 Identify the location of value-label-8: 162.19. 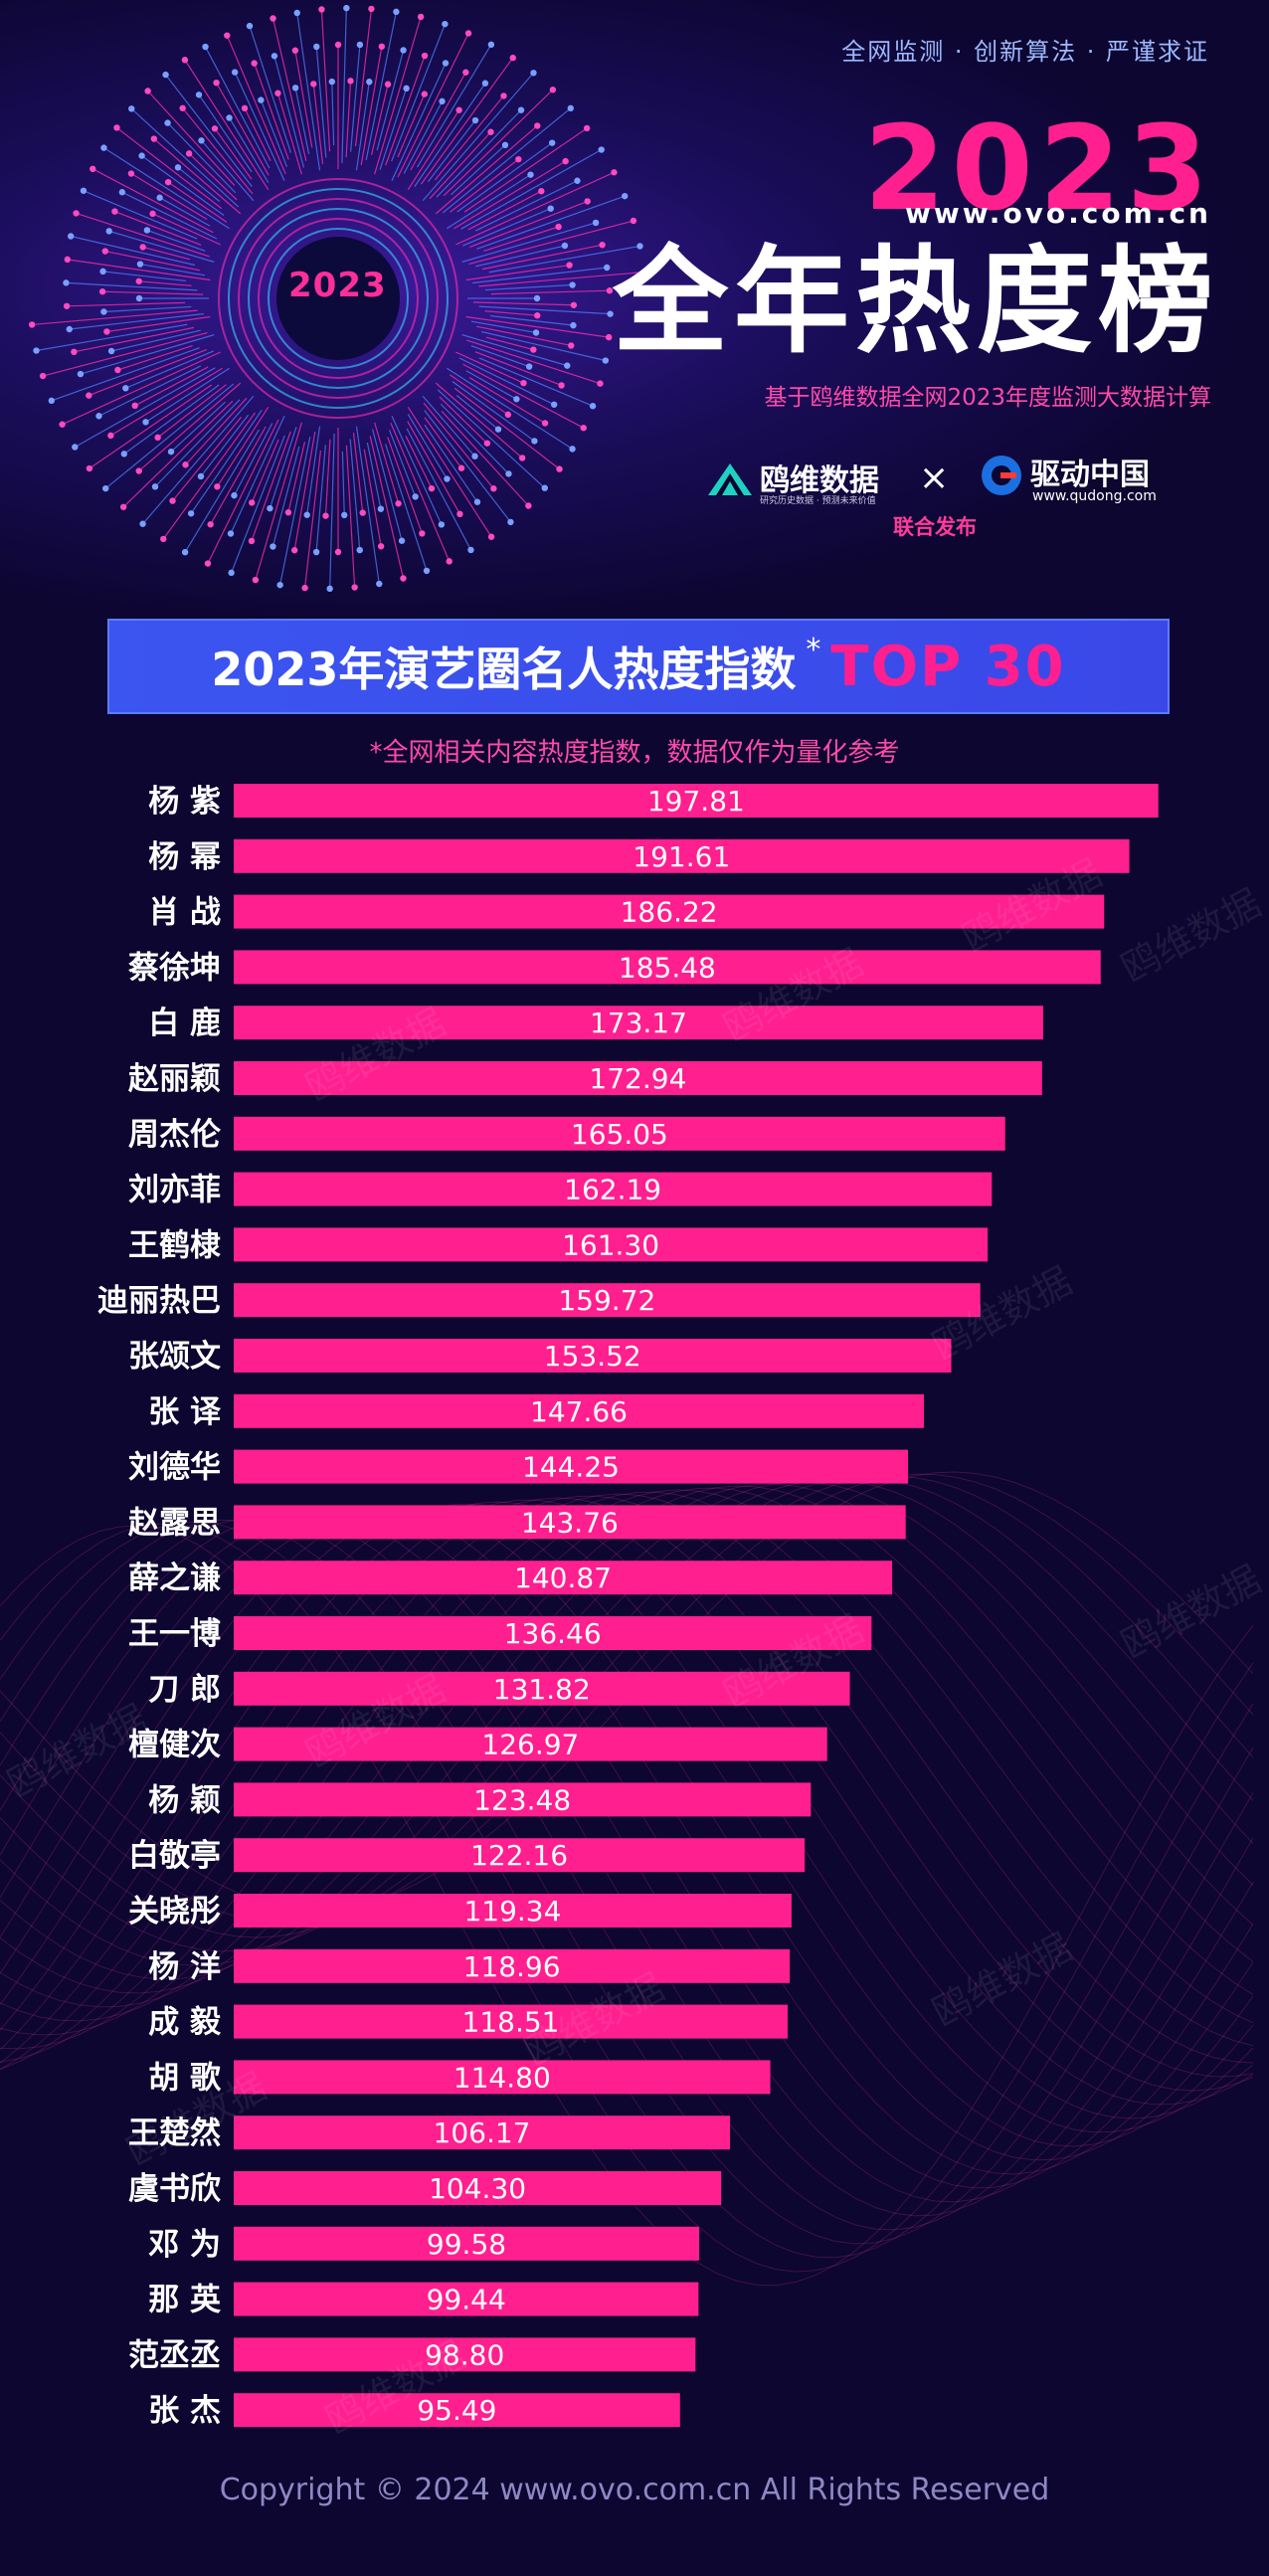
(612, 1190).